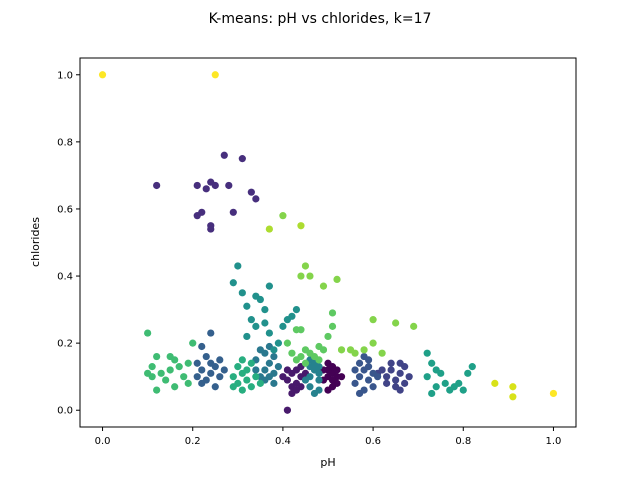 The image size is (640, 480). I want to click on x-axis-label: pH, so click(327, 462).